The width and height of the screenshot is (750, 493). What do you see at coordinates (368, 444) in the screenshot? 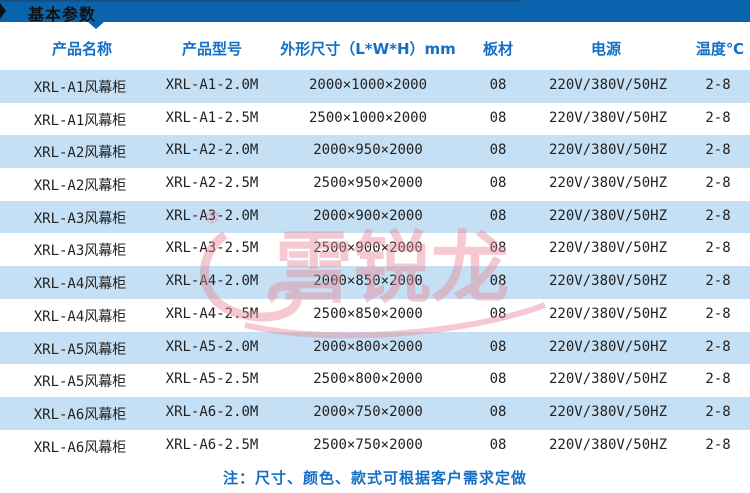
I see `cell-dimensions: 2500×750×2000` at bounding box center [368, 444].